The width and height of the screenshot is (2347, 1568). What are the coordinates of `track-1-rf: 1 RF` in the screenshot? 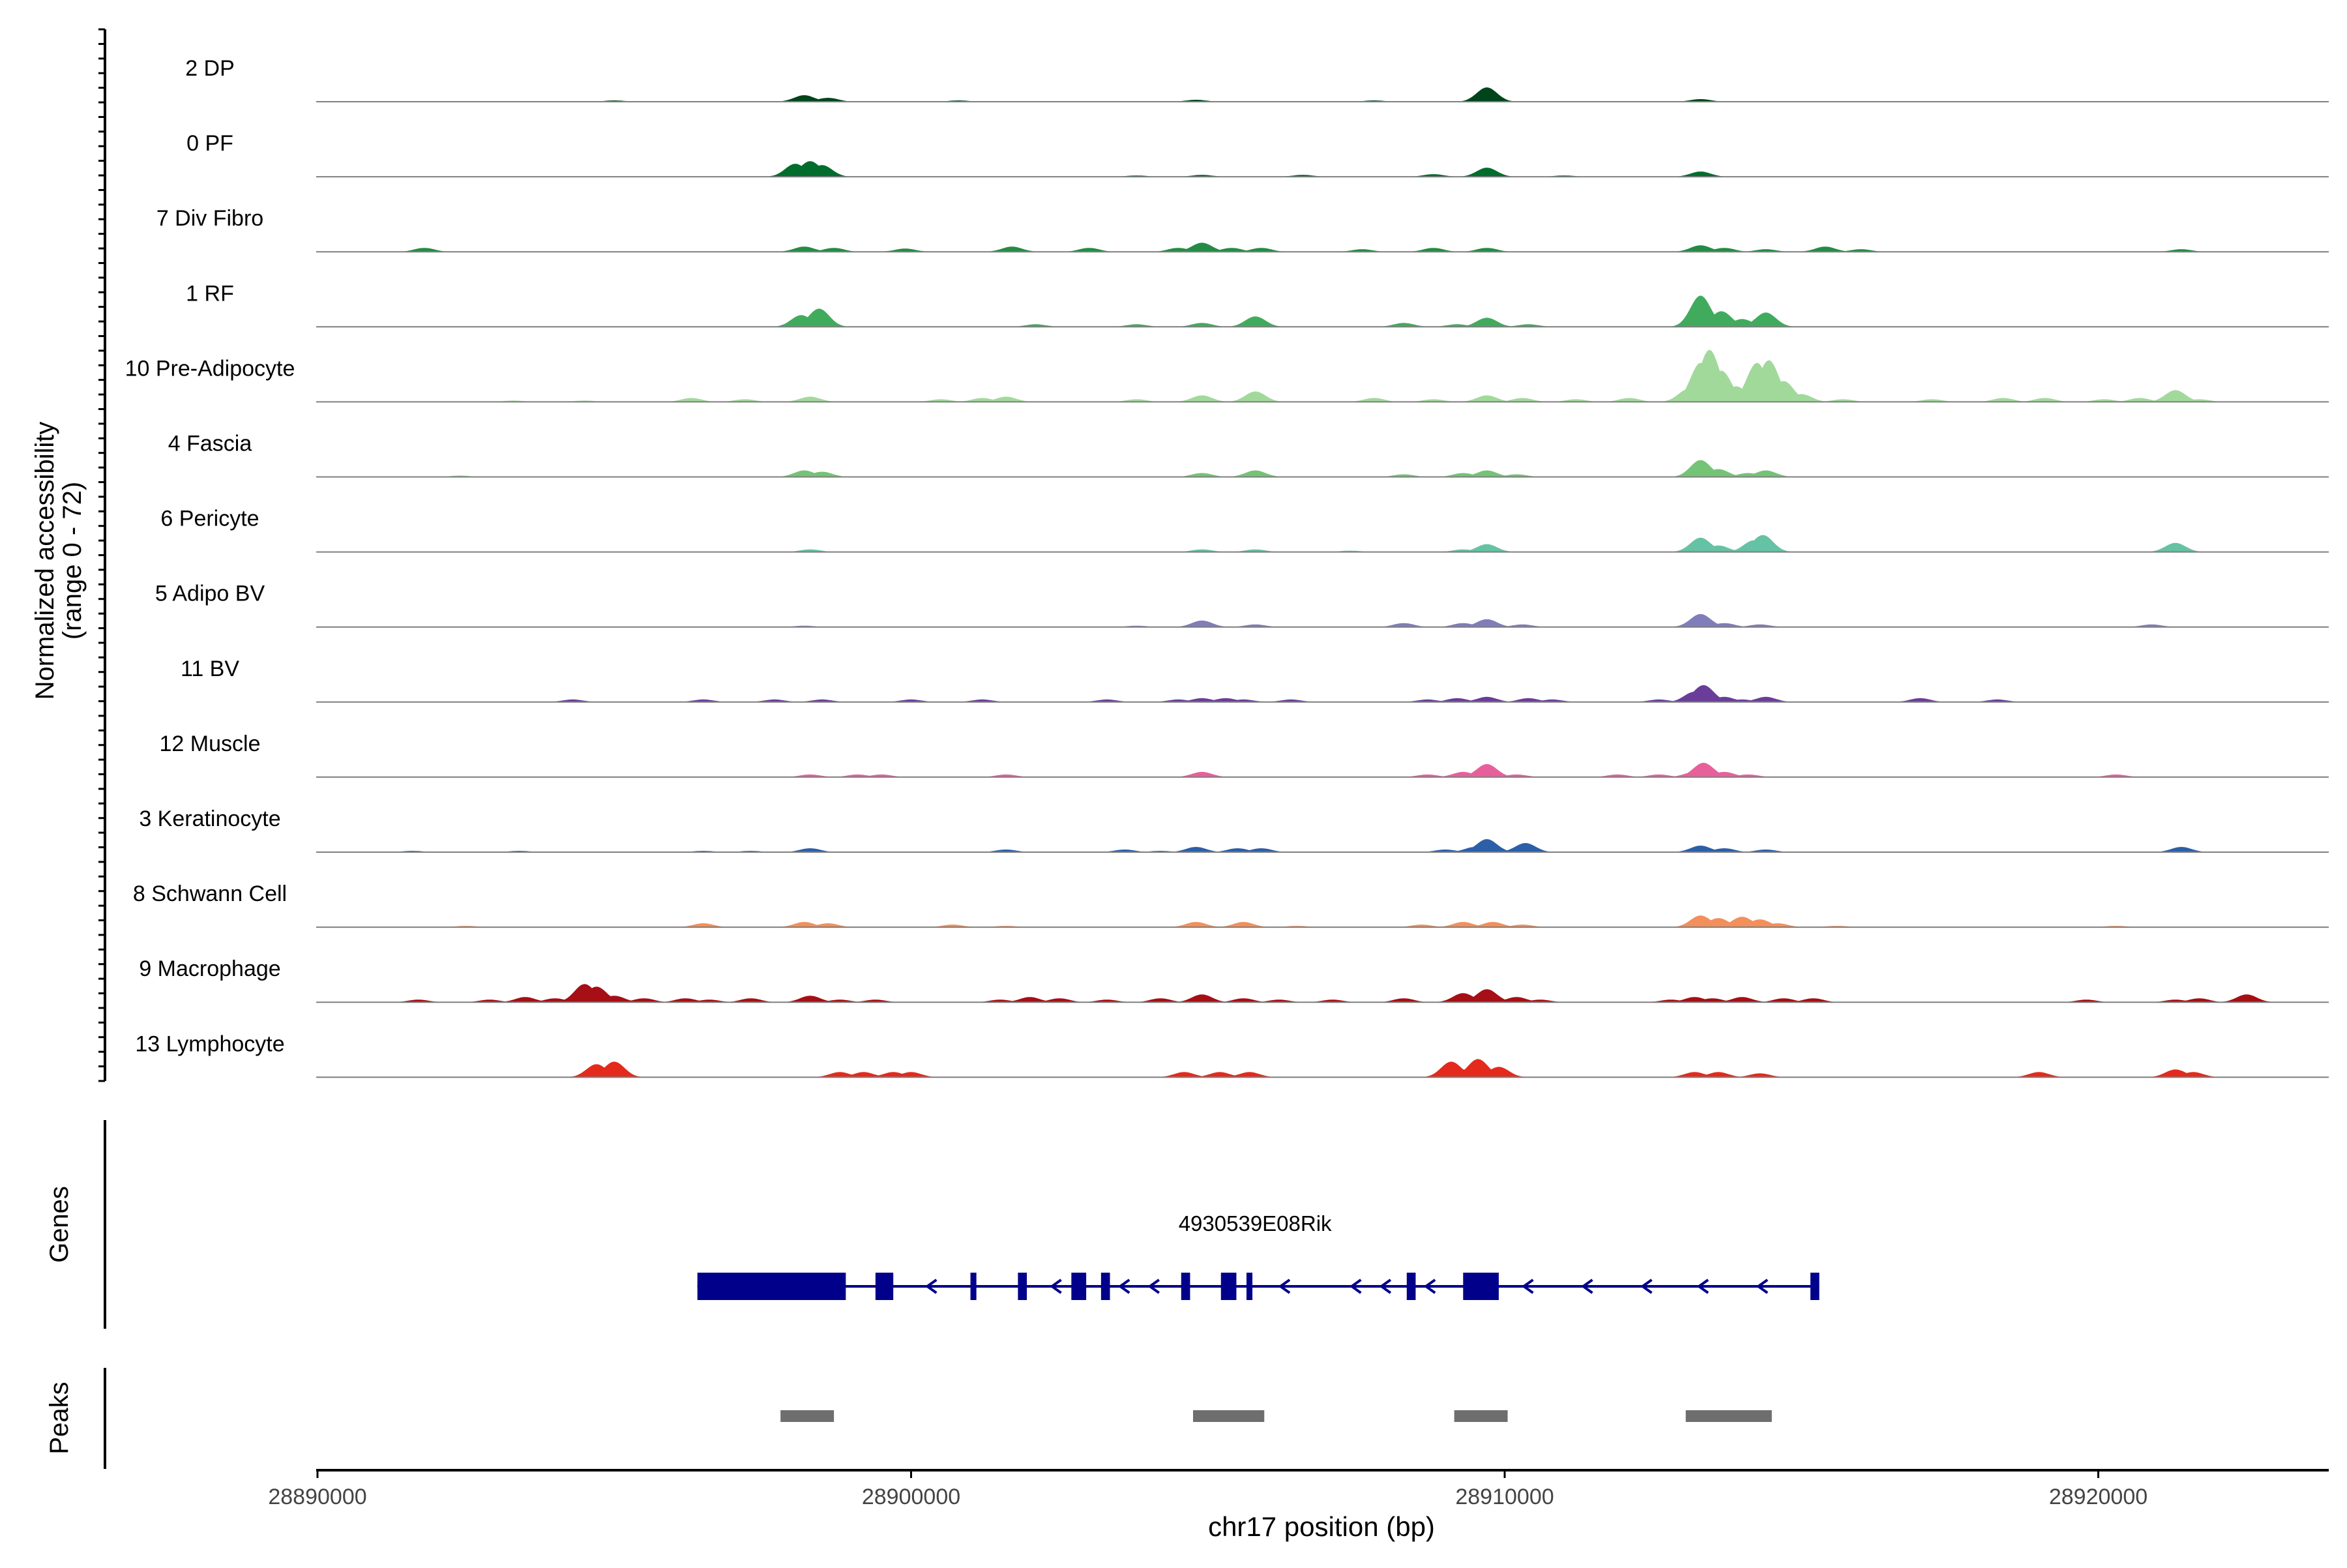 It's located at (1257, 304).